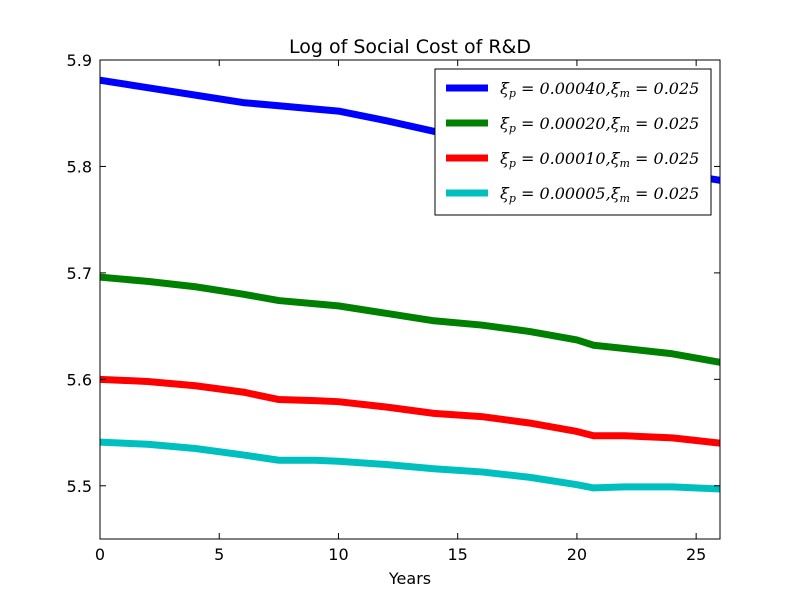 The height and width of the screenshot is (600, 800). I want to click on legend-entry-label: ξp = 0.00010,ξm = 0.025, so click(599, 159).